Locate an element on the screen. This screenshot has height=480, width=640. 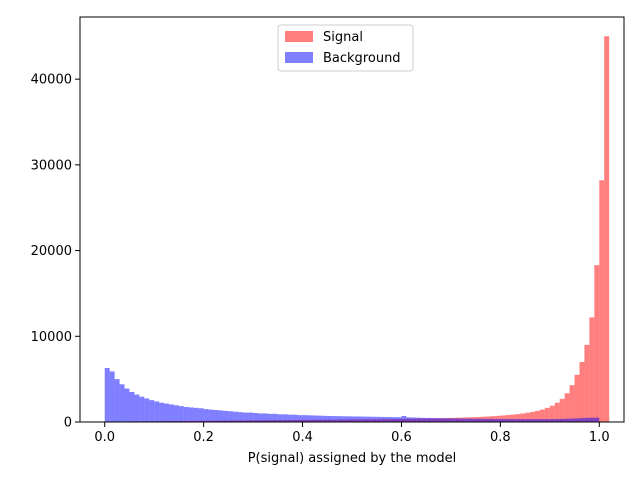
y-tick-label: 20000 is located at coordinates (51, 251).